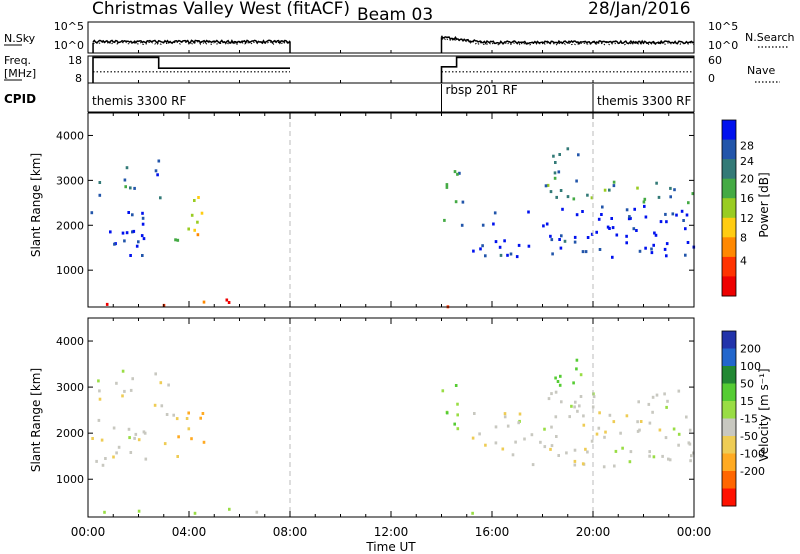 The height and width of the screenshot is (554, 800). Describe the element at coordinates (644, 101) in the screenshot. I see `cpid-segment-label: themis 3300 RF` at that location.